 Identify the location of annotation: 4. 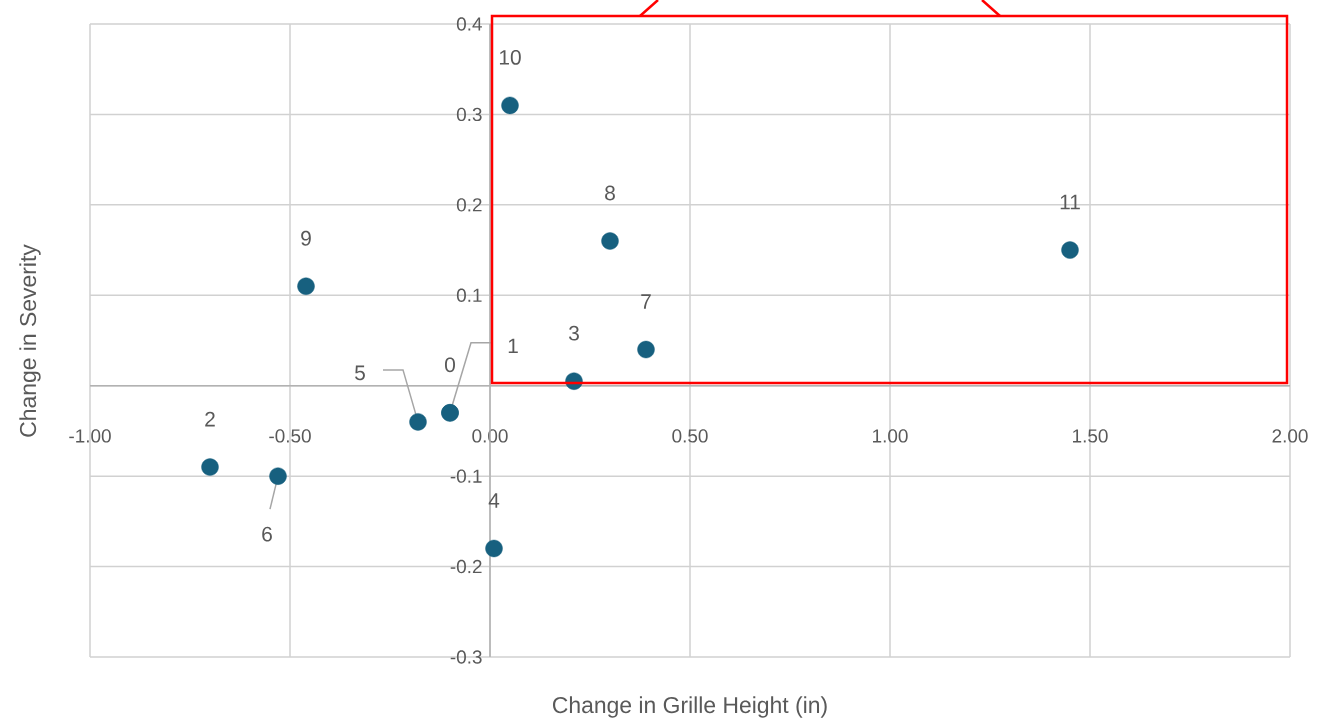
(494, 500).